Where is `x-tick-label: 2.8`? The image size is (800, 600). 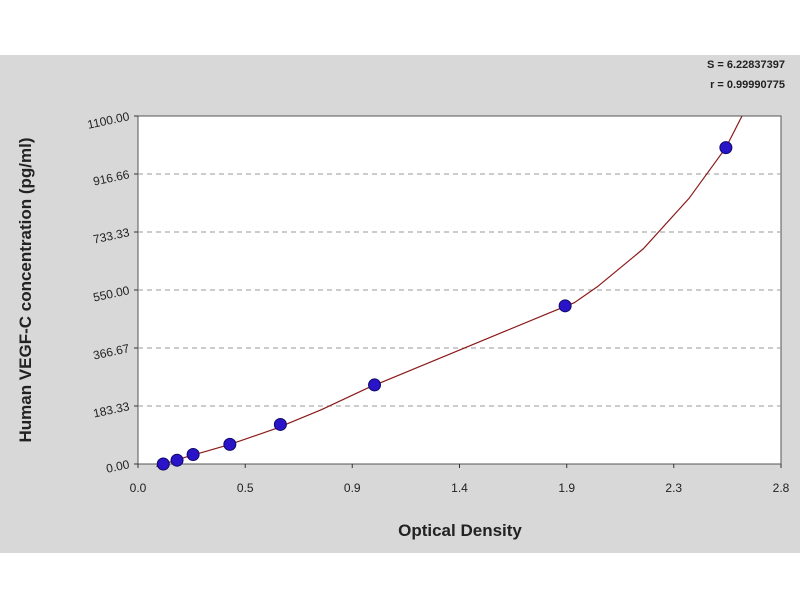 x-tick-label: 2.8 is located at coordinates (781, 488).